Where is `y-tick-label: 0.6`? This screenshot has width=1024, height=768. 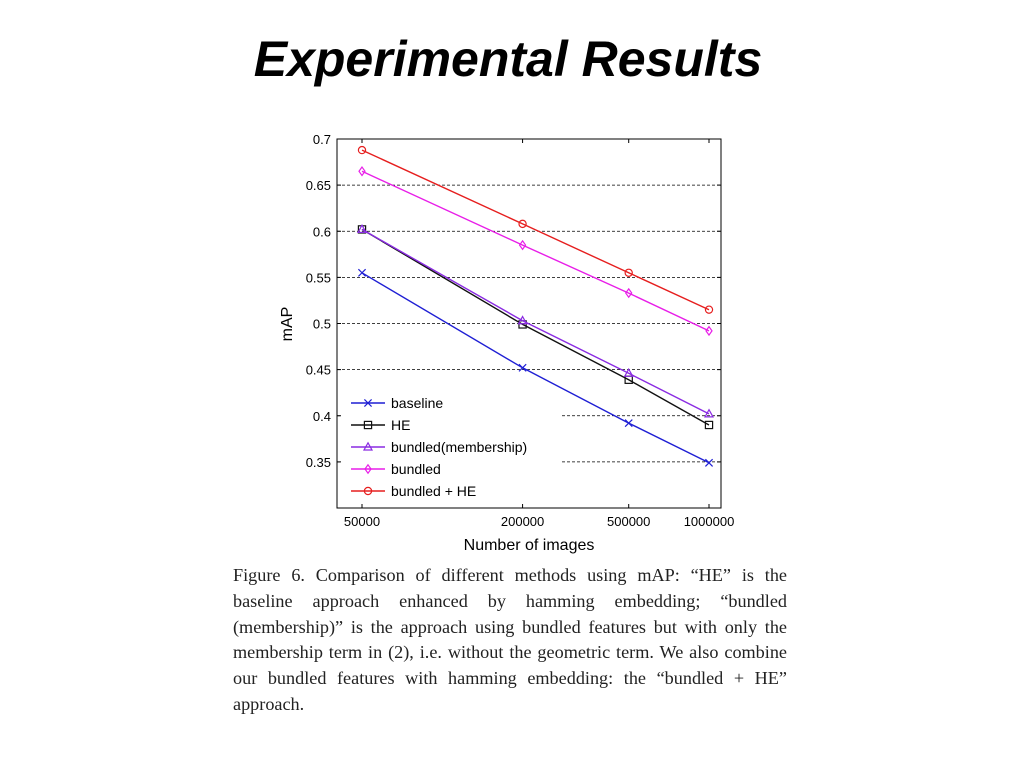 y-tick-label: 0.6 is located at coordinates (322, 231).